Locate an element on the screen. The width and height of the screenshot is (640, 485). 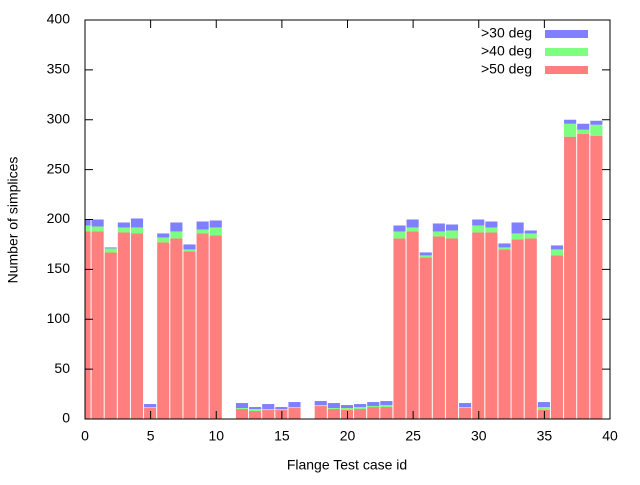
x-tick-label: 10 is located at coordinates (216, 436).